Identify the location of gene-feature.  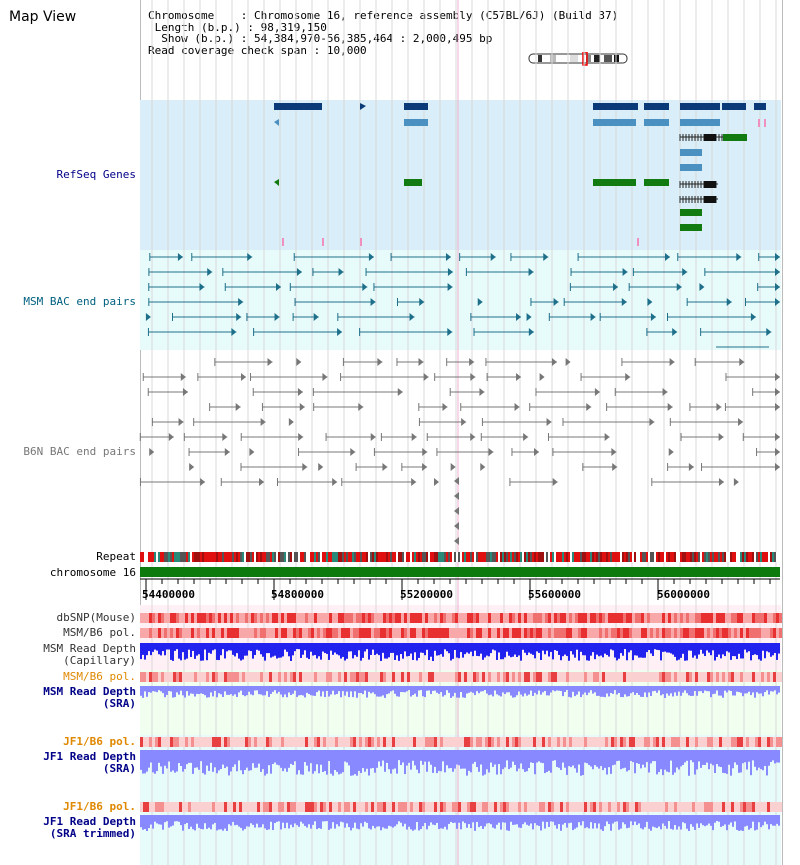
(656, 182).